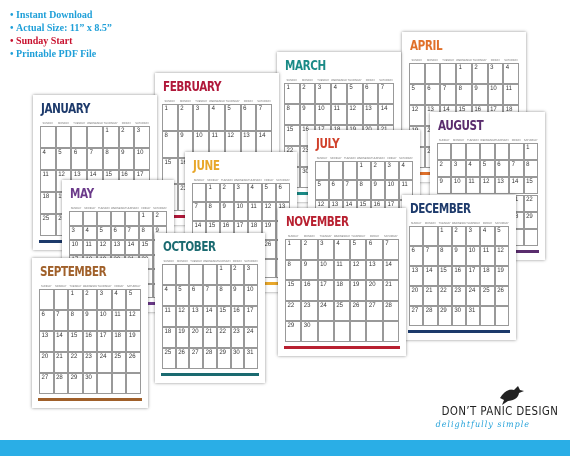 The height and width of the screenshot is (456, 570). What do you see at coordinates (487, 140) in the screenshot?
I see `weekday-label: WEDNESDAY` at bounding box center [487, 140].